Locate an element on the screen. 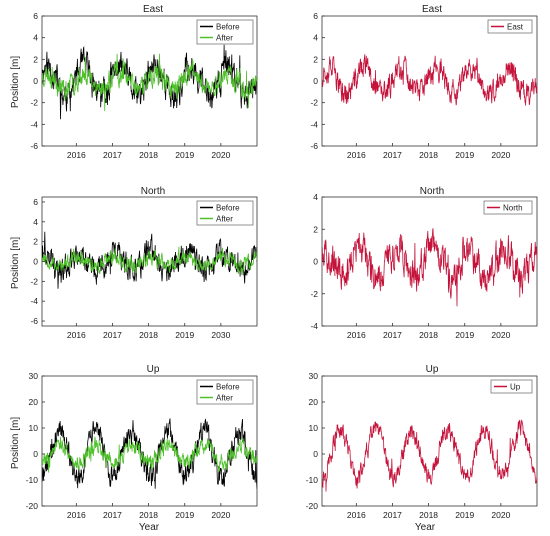 The height and width of the screenshot is (536, 550). panel-north: North -4 -2 0 2 4 2016 2017 2018 2019 2020 North is located at coordinates (424, 263).